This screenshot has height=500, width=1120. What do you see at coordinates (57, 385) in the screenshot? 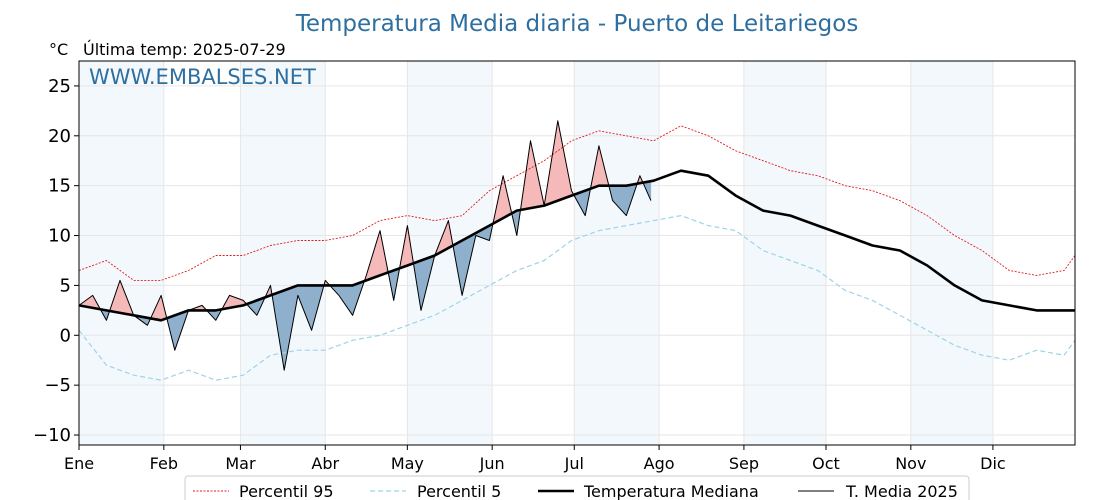
I see `y-tick-label: −5` at bounding box center [57, 385].